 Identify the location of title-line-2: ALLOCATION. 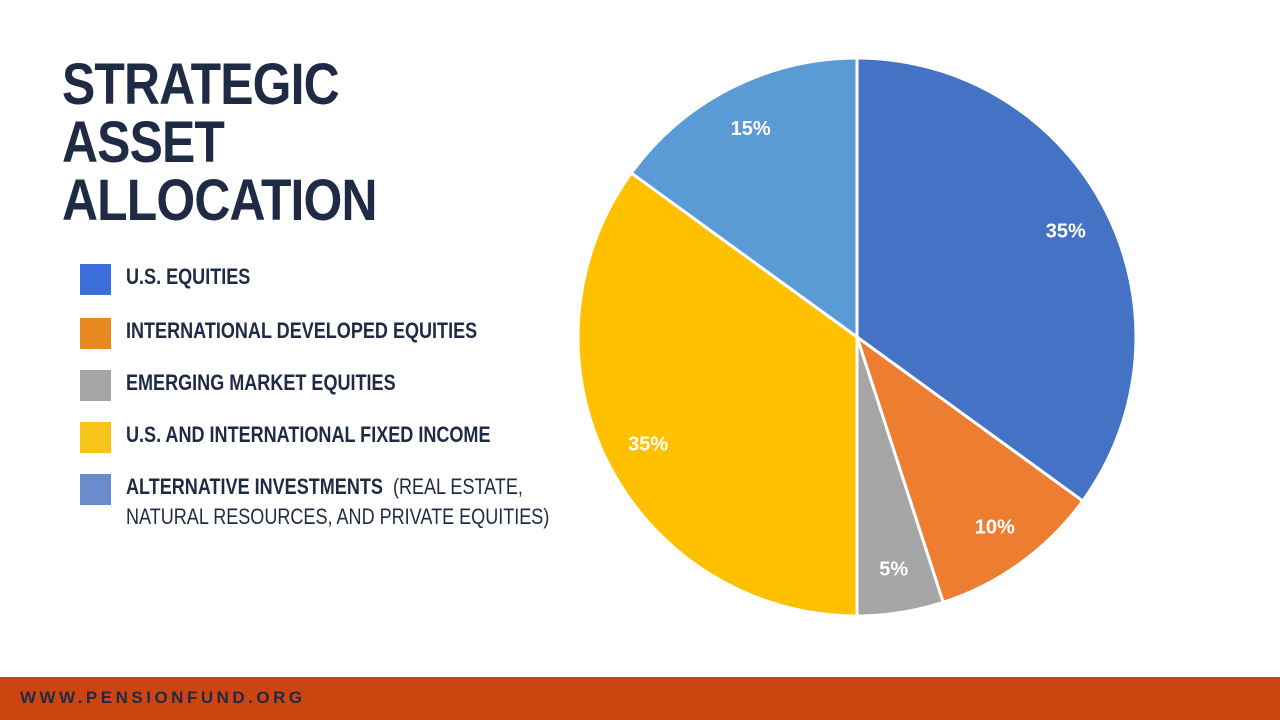
(220, 200).